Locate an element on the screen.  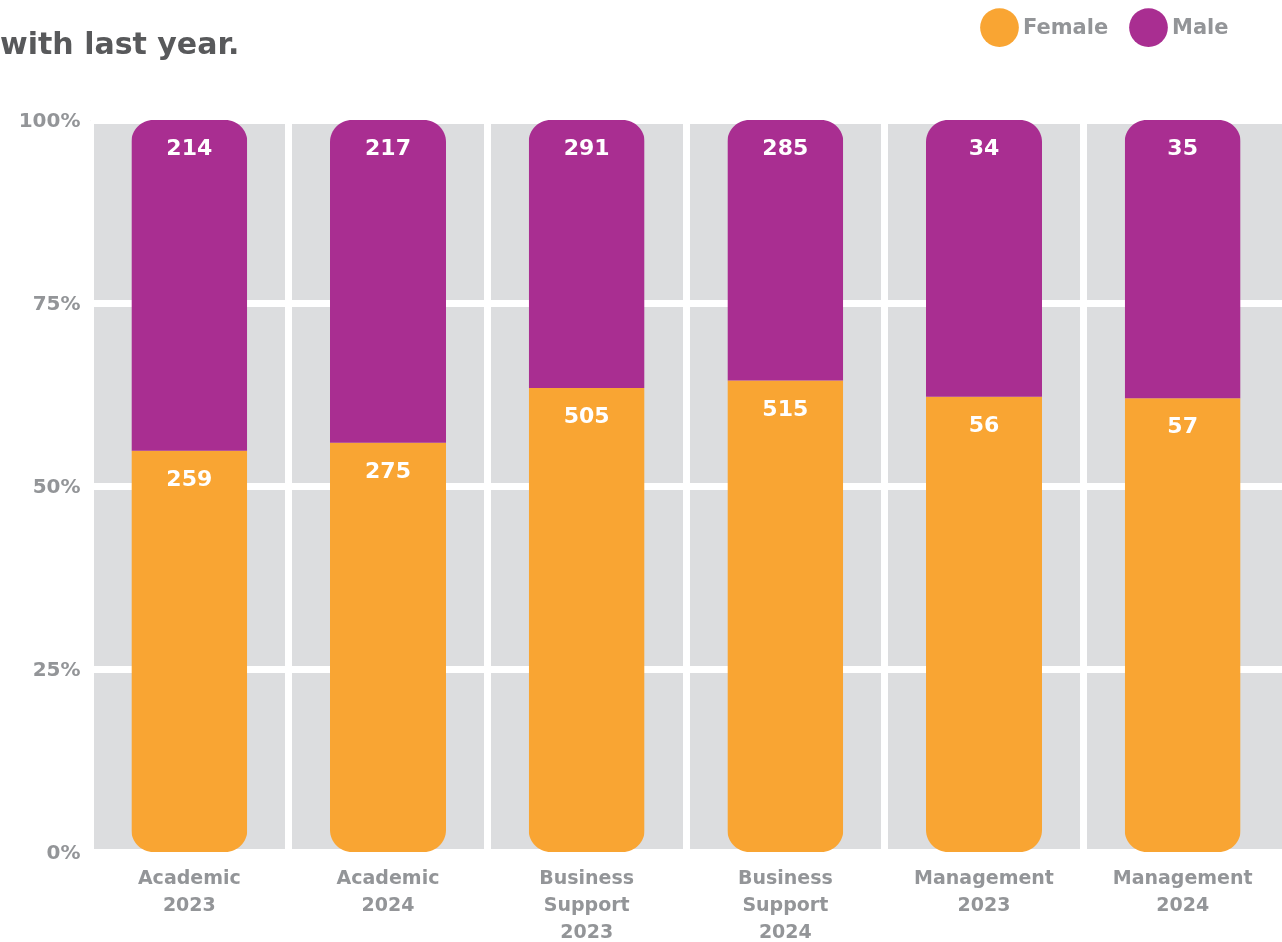
annotation: 35 is located at coordinates (1182, 147).